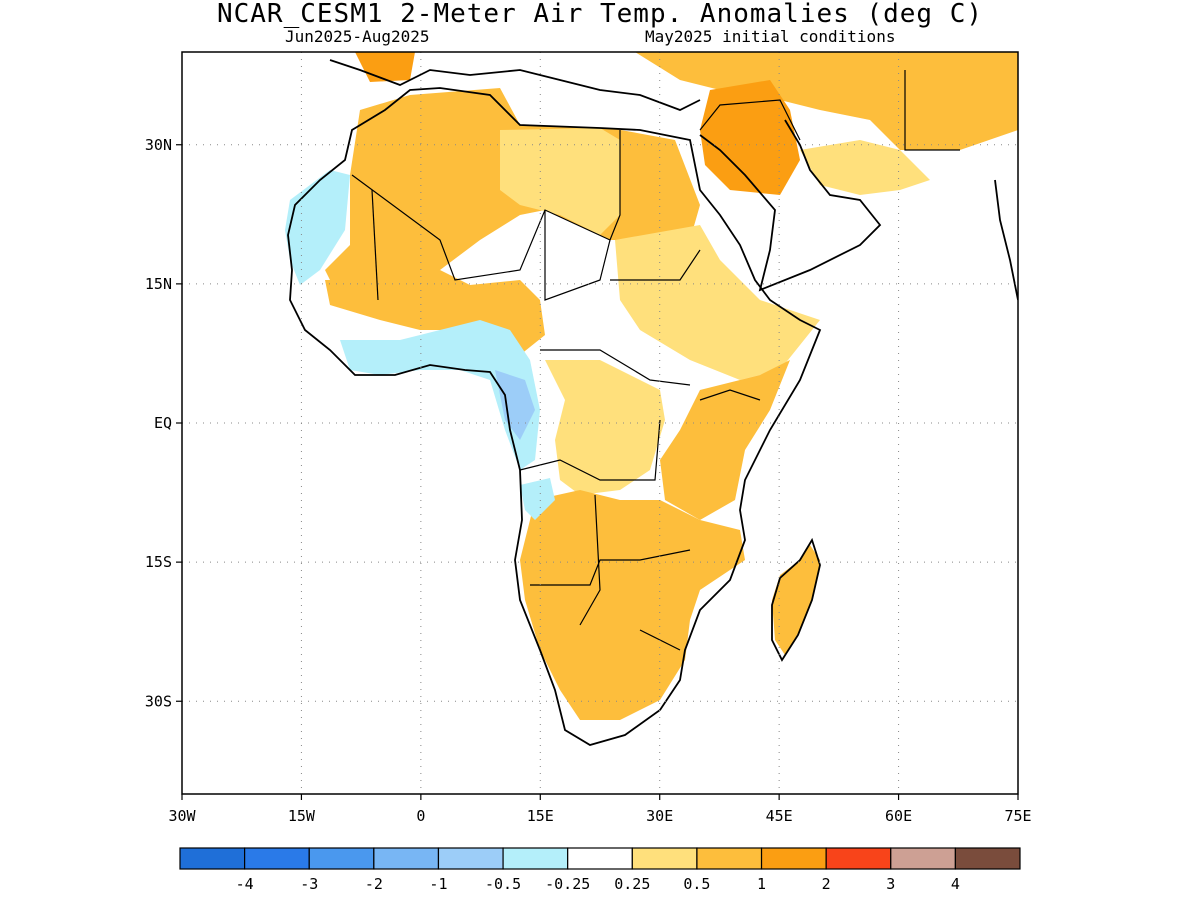  What do you see at coordinates (486, 205) in the screenshot?
I see `border-sahara` at bounding box center [486, 205].